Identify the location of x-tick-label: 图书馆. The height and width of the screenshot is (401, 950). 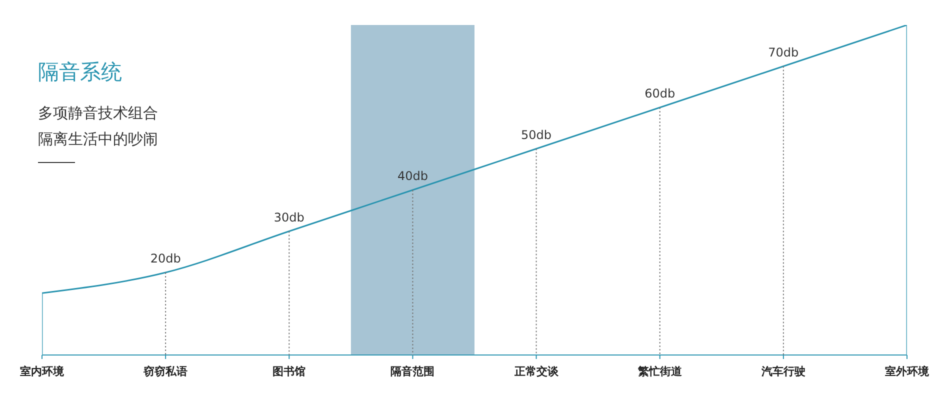
(289, 371).